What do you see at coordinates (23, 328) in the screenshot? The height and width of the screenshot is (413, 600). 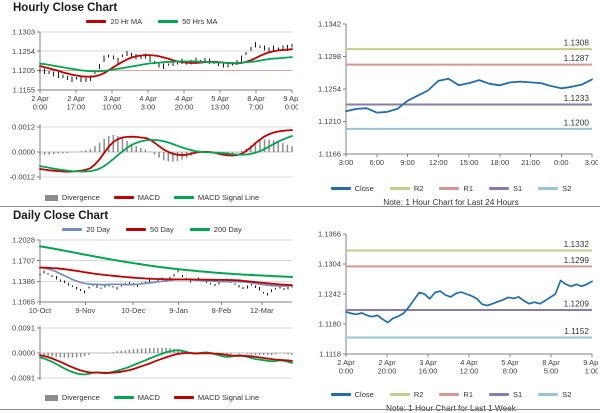 I see `svg-text: 0.0091` at bounding box center [23, 328].